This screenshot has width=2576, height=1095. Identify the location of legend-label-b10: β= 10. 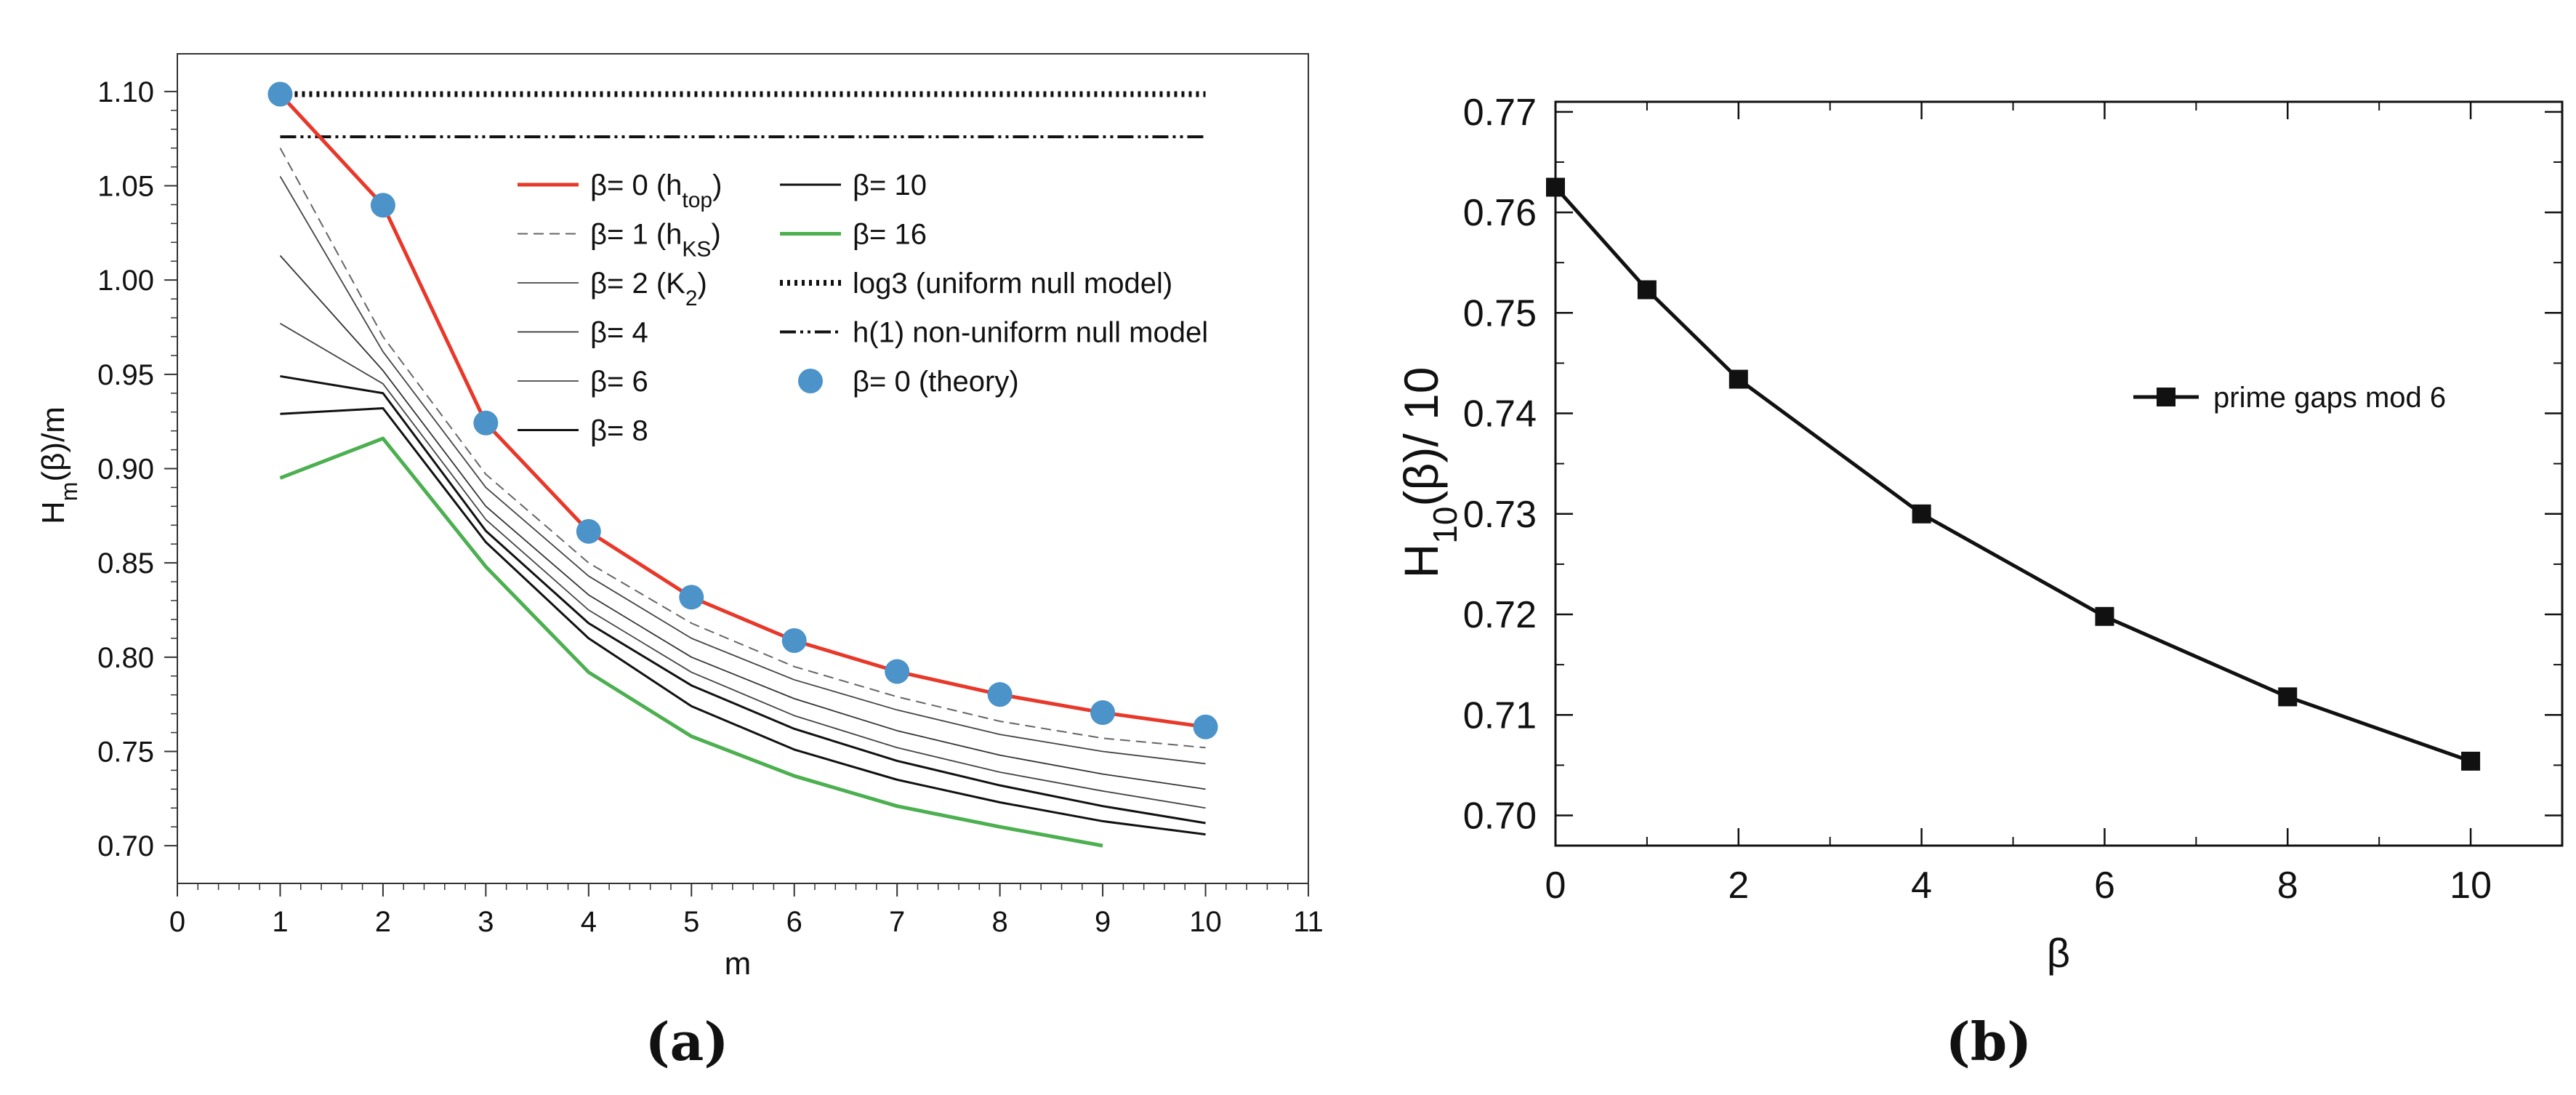
(890, 185).